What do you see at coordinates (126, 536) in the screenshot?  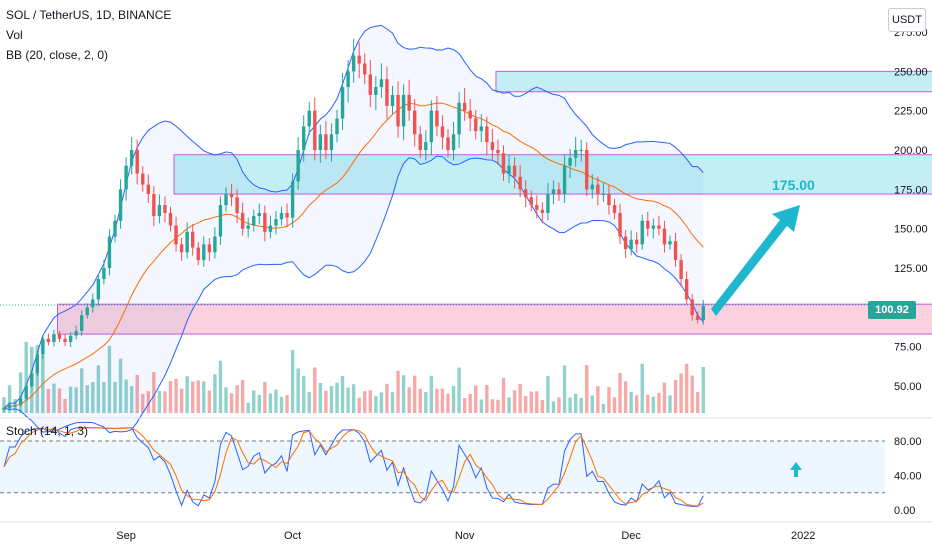 I see `time-tick-label: Sep` at bounding box center [126, 536].